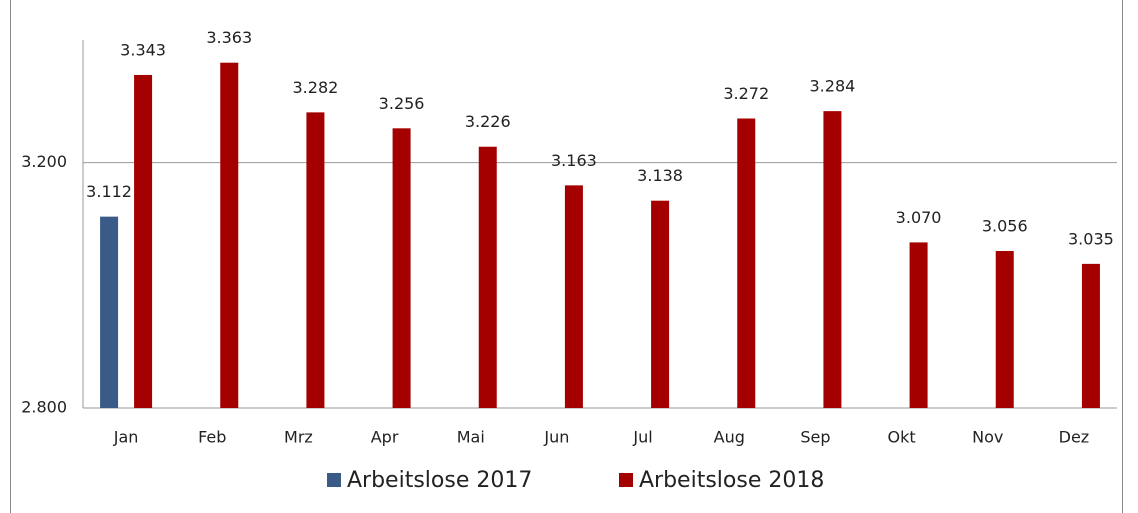  I want to click on x-tick-label: Okt, so click(902, 437).